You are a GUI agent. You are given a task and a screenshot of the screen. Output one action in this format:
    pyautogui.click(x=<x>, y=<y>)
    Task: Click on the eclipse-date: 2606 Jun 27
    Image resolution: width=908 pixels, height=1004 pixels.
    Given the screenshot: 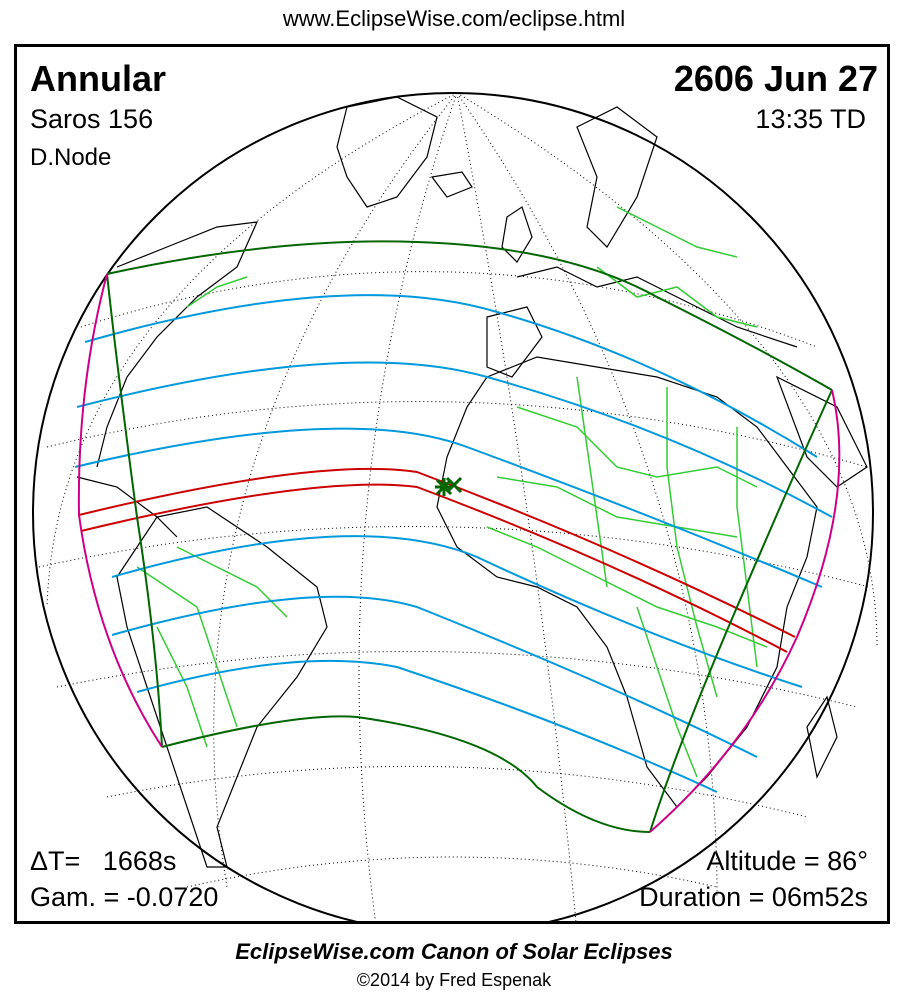 What is the action you would take?
    pyautogui.click(x=775, y=78)
    